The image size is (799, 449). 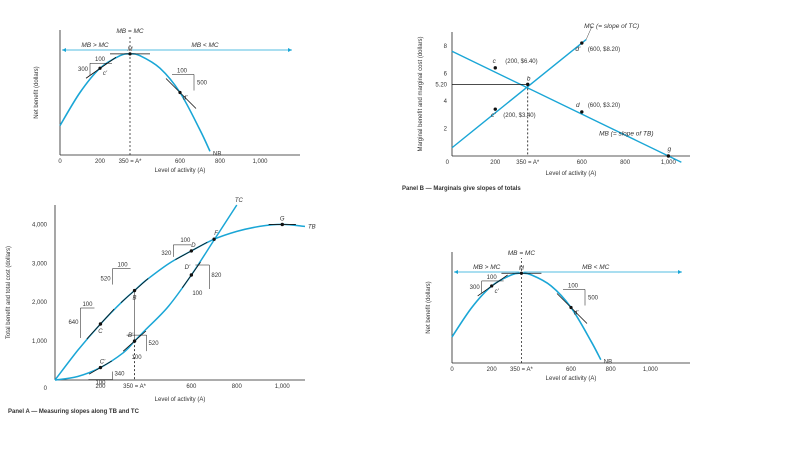 What do you see at coordinates (493, 115) in the screenshot?
I see `marginal-point-label: c'` at bounding box center [493, 115].